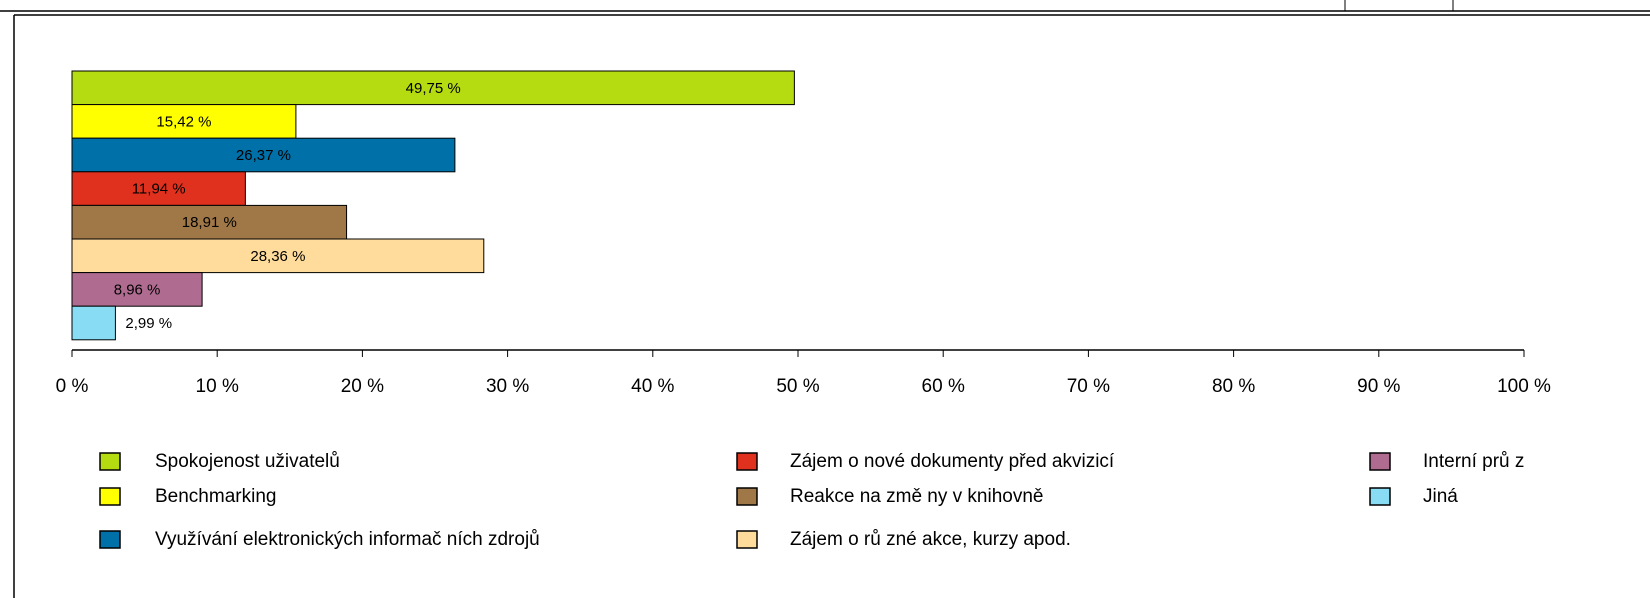 The image size is (1650, 598). Describe the element at coordinates (1233, 386) in the screenshot. I see `x-tick-label: 80 %` at that location.